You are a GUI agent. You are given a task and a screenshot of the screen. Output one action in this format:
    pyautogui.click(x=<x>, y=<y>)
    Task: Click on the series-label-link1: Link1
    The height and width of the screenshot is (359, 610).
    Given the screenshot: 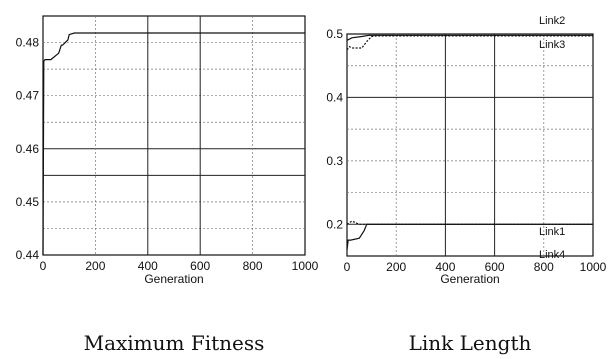 What is the action you would take?
    pyautogui.click(x=552, y=232)
    